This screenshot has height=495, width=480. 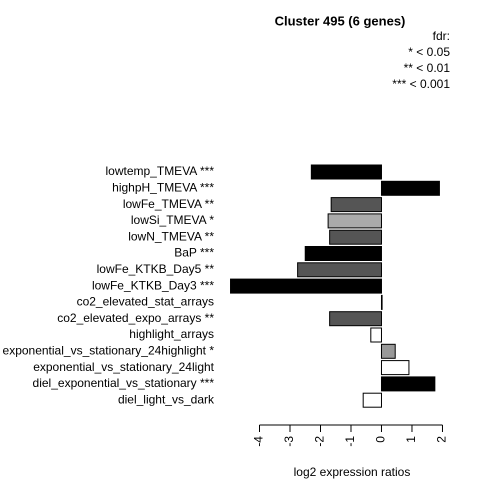 What do you see at coordinates (123, 367) in the screenshot?
I see `category-label: exponential_vs_stationary_24light` at bounding box center [123, 367].